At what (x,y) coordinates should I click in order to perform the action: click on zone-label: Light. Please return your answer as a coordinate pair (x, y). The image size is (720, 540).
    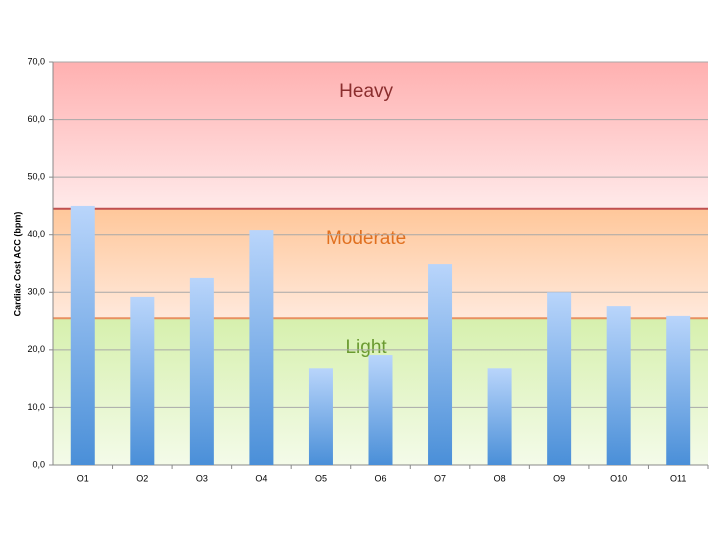
    Looking at the image, I should click on (366, 347).